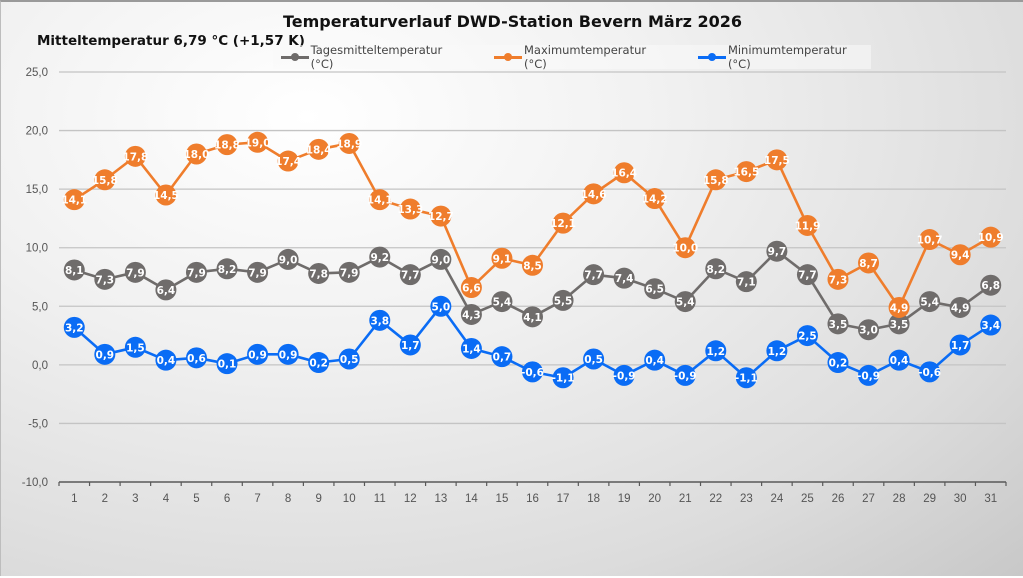 The image size is (1023, 578). What do you see at coordinates (471, 349) in the screenshot?
I see `data-label: 1,4` at bounding box center [471, 349].